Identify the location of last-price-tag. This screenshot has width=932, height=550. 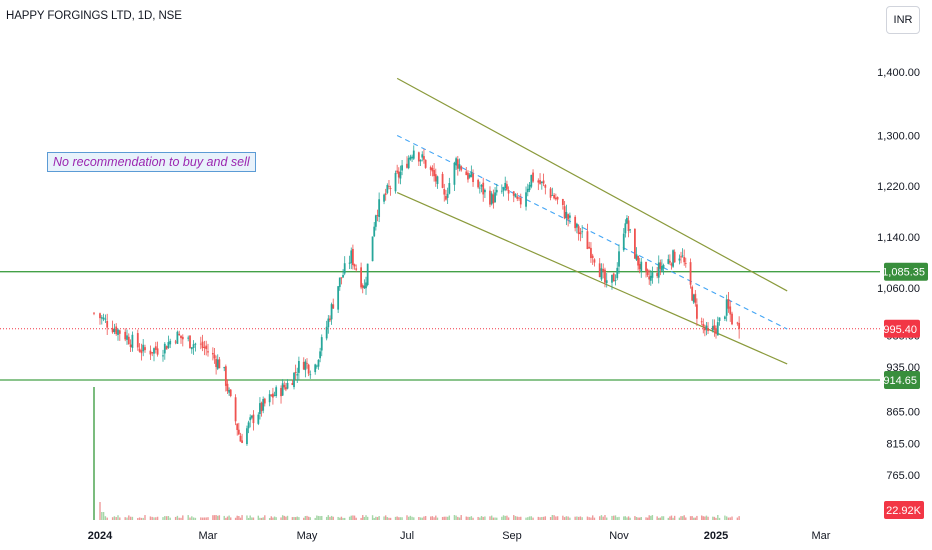
(902, 328).